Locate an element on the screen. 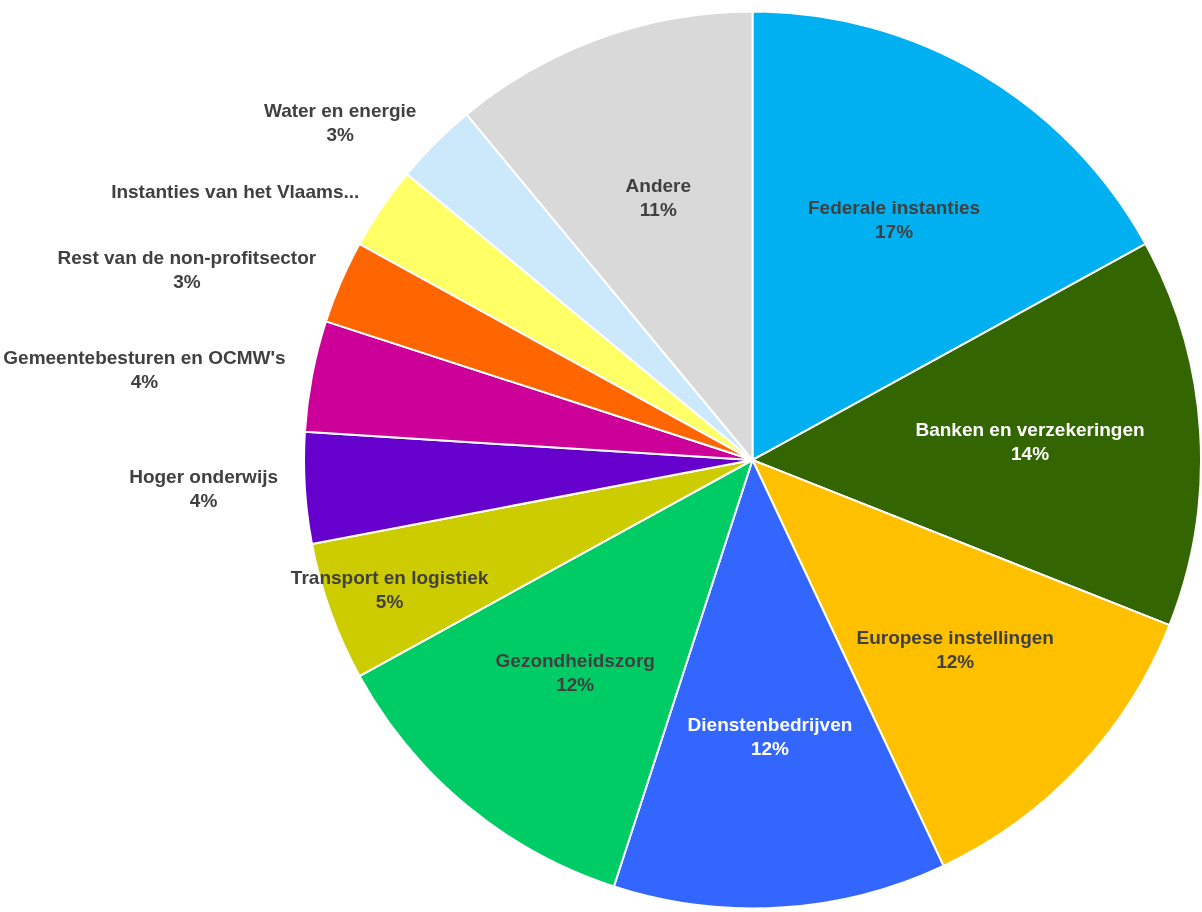  data-label: 17% is located at coordinates (894, 231).